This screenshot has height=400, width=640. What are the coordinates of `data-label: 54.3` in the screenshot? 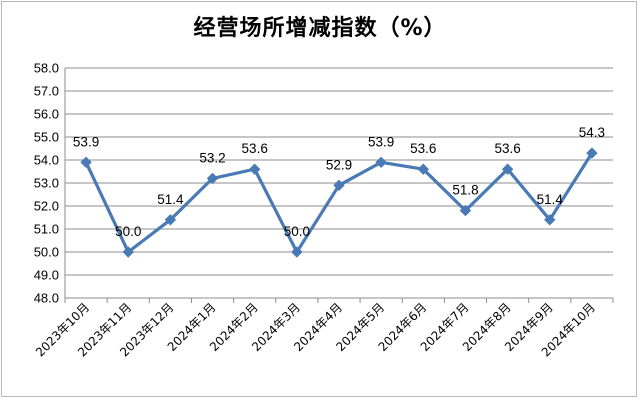 It's located at (592, 132).